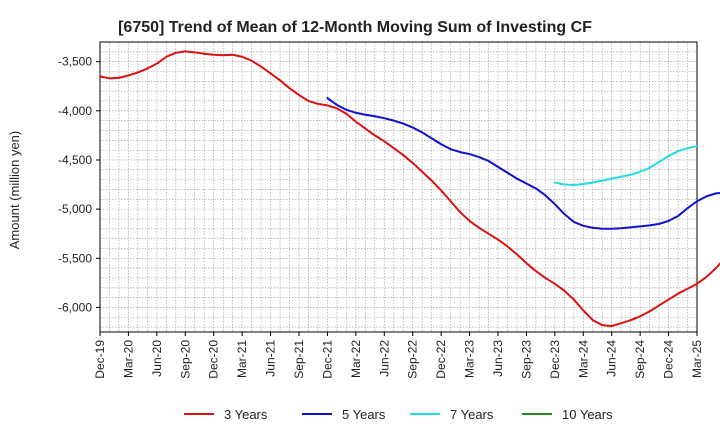 This screenshot has height=440, width=720. Describe the element at coordinates (583, 359) in the screenshot. I see `x-tick-label: Mar-24` at that location.